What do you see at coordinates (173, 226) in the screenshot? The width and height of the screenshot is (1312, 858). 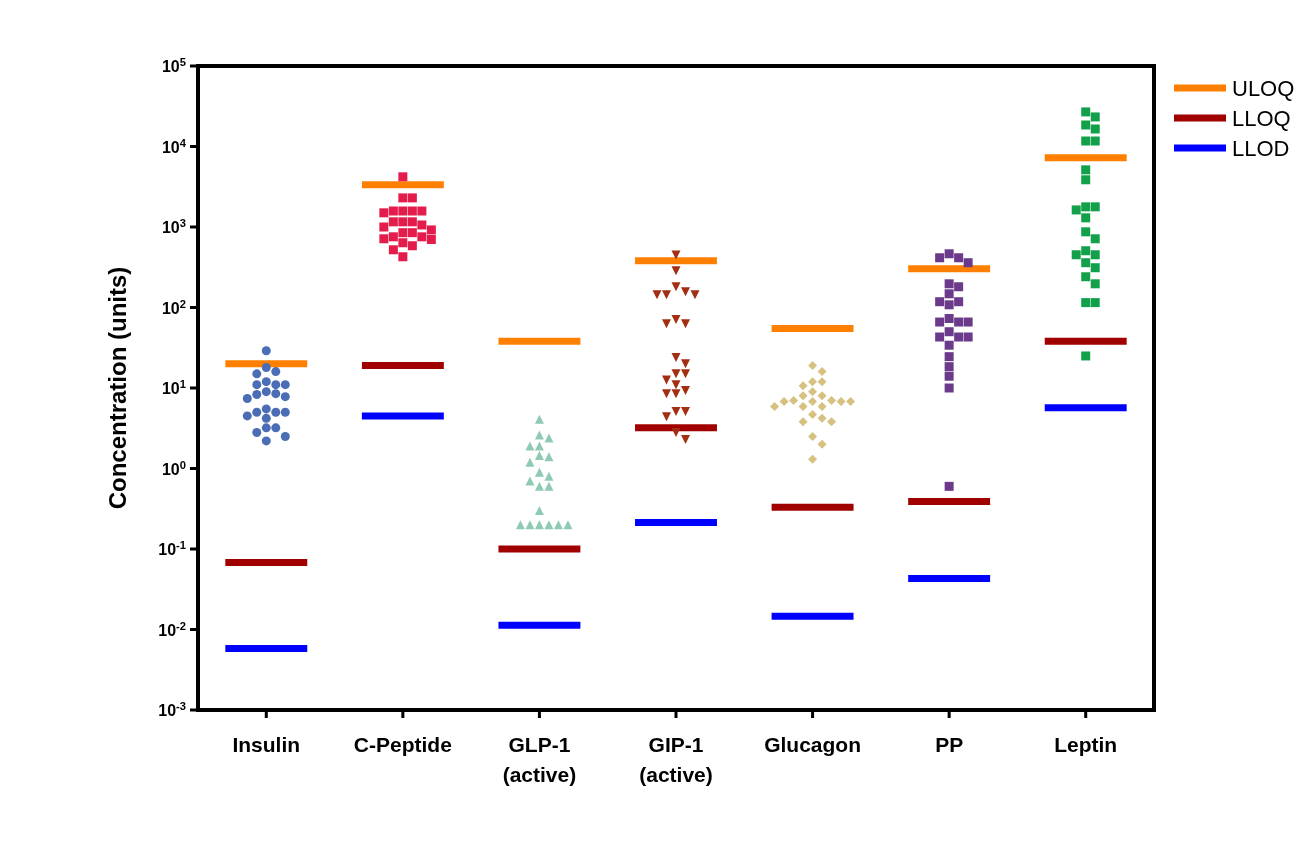 I see `y-tick-label: 10$^{3}$` at bounding box center [173, 226].